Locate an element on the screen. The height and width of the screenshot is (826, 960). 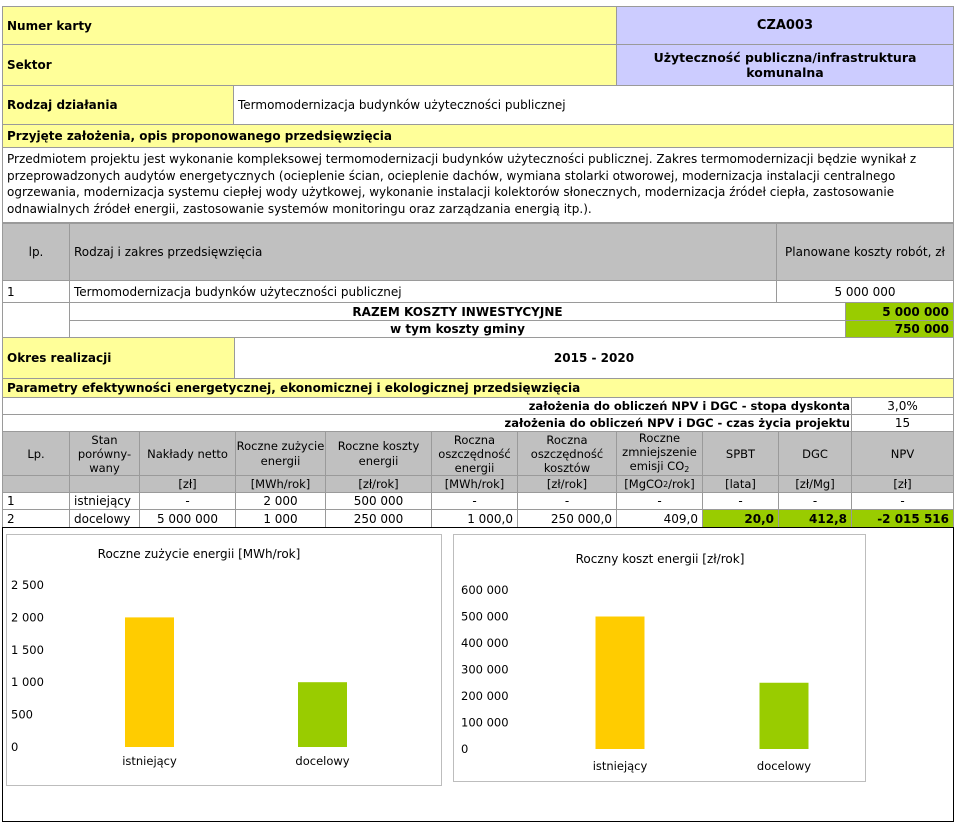
params-header-osz-kosztow-line: Roczna is located at coordinates (567, 439).